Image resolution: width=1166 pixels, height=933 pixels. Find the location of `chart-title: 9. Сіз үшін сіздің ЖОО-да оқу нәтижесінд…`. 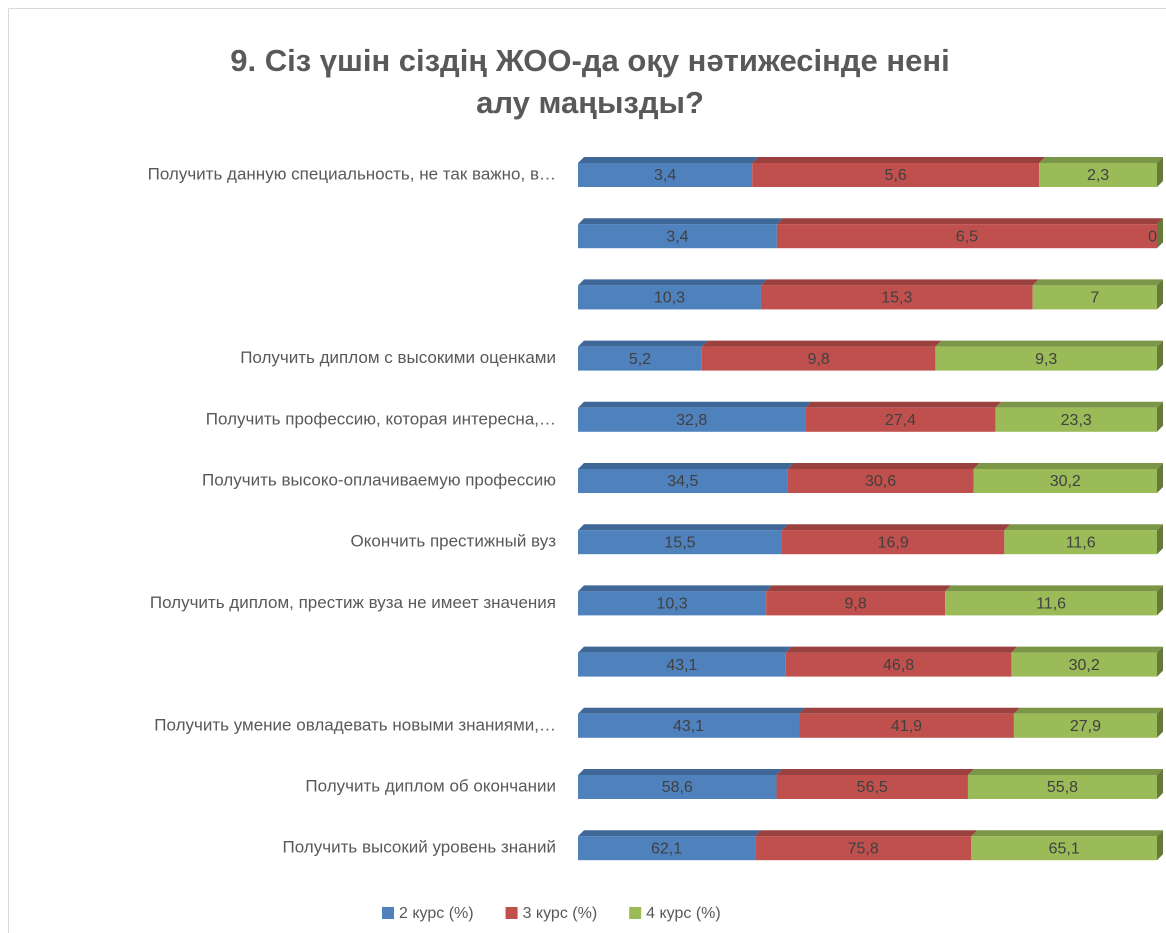

chart-title: 9. Сіз үшін сіздің ЖОО-да оқу нәтижесінд… is located at coordinates (590, 81).